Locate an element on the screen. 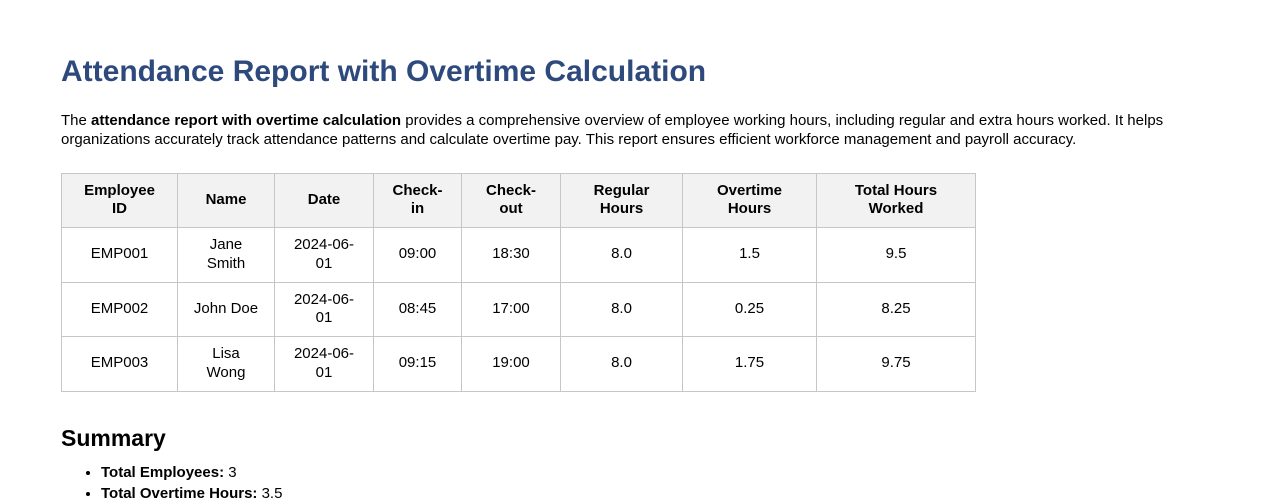 The image size is (1278, 504). column-header-overtime-hours: Overtime Hours is located at coordinates (749, 200).